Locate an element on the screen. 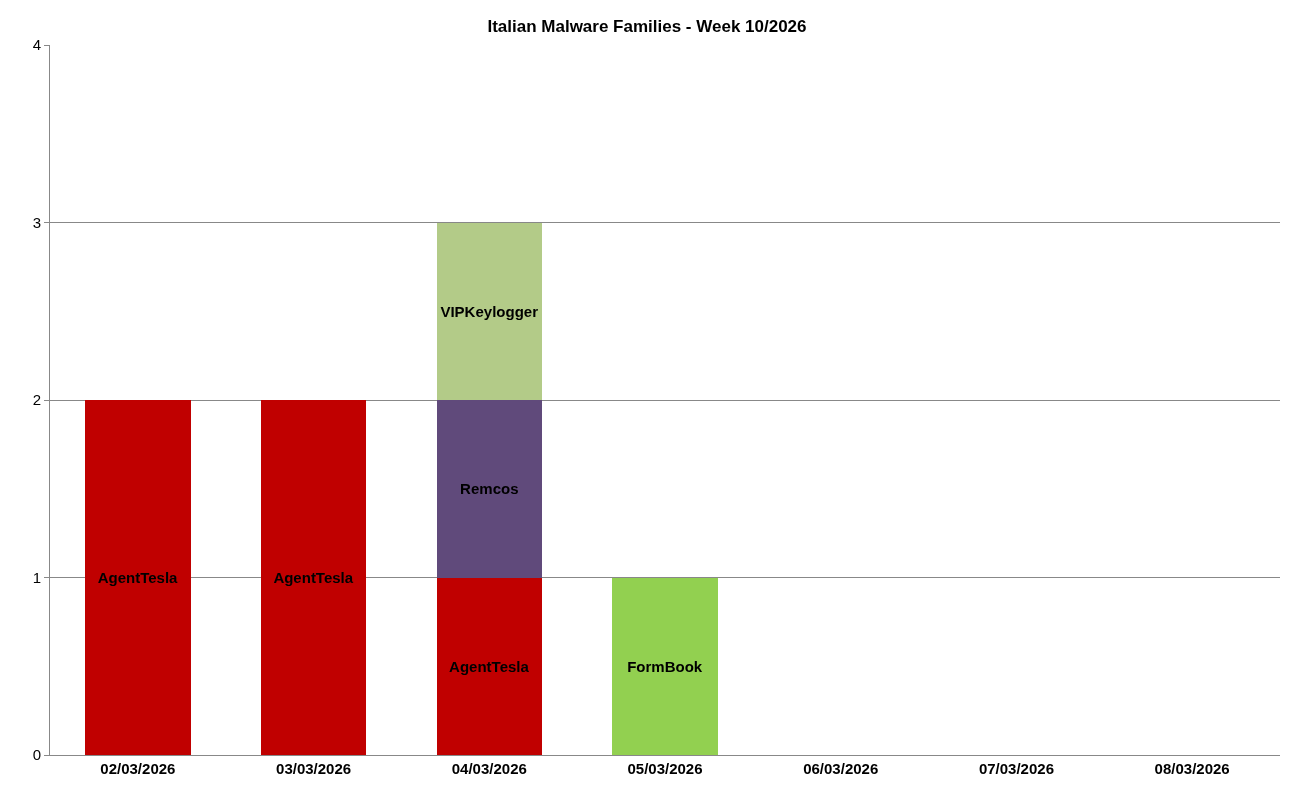 This screenshot has height=793, width=1294. y-tick-label: 4 is located at coordinates (36, 45).